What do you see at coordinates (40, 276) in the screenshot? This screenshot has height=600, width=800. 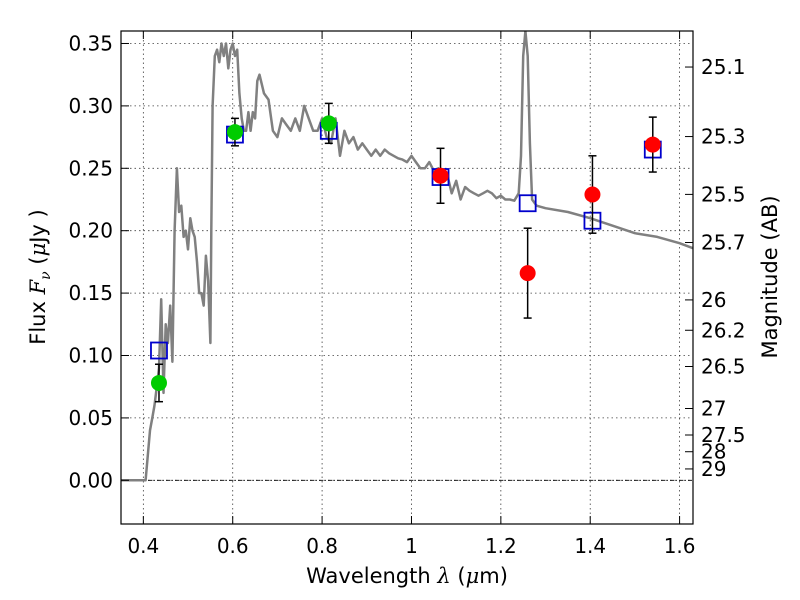 I see `y-axis-label: Flux Fν (μJy )` at bounding box center [40, 276].